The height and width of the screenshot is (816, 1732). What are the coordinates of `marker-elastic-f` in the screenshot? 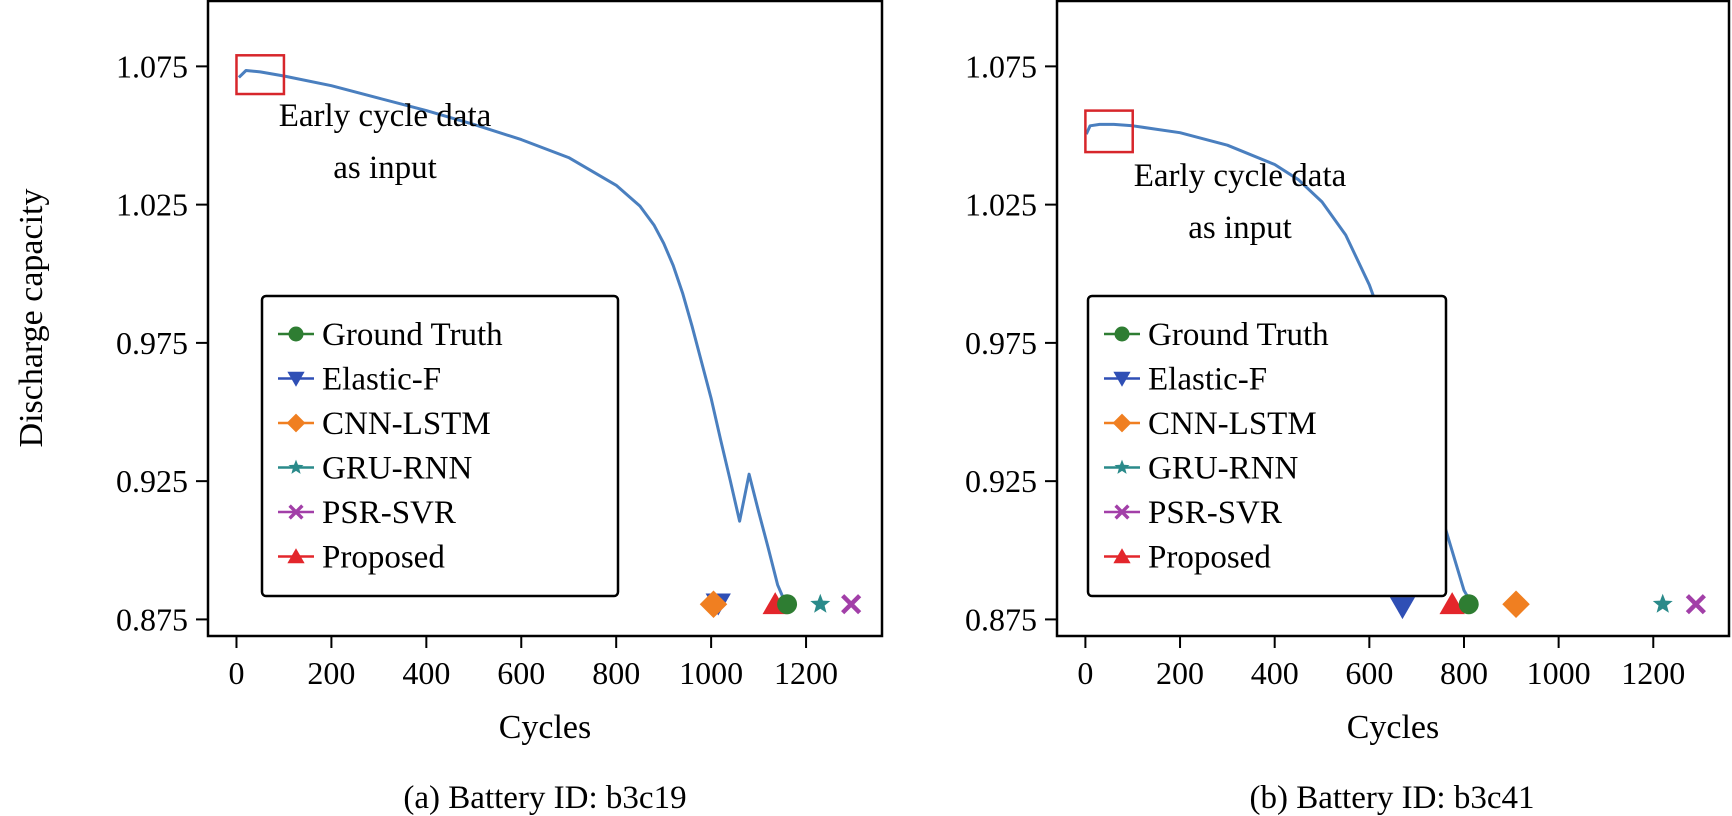 It's located at (1402, 608).